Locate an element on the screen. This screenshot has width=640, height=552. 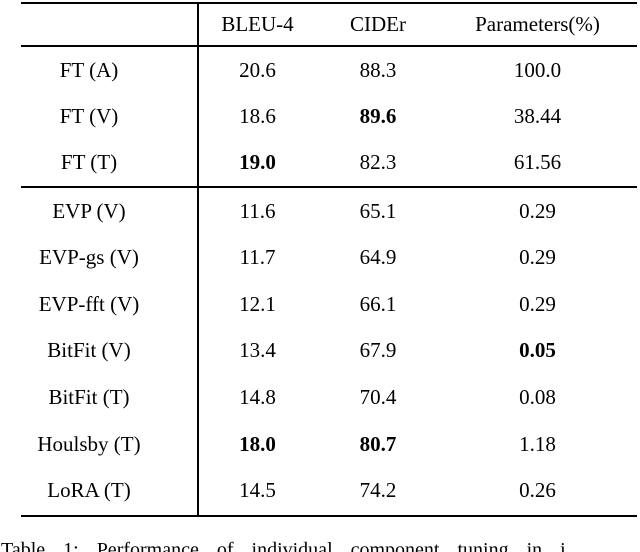
parameters-value: 1.18 is located at coordinates (537, 443).